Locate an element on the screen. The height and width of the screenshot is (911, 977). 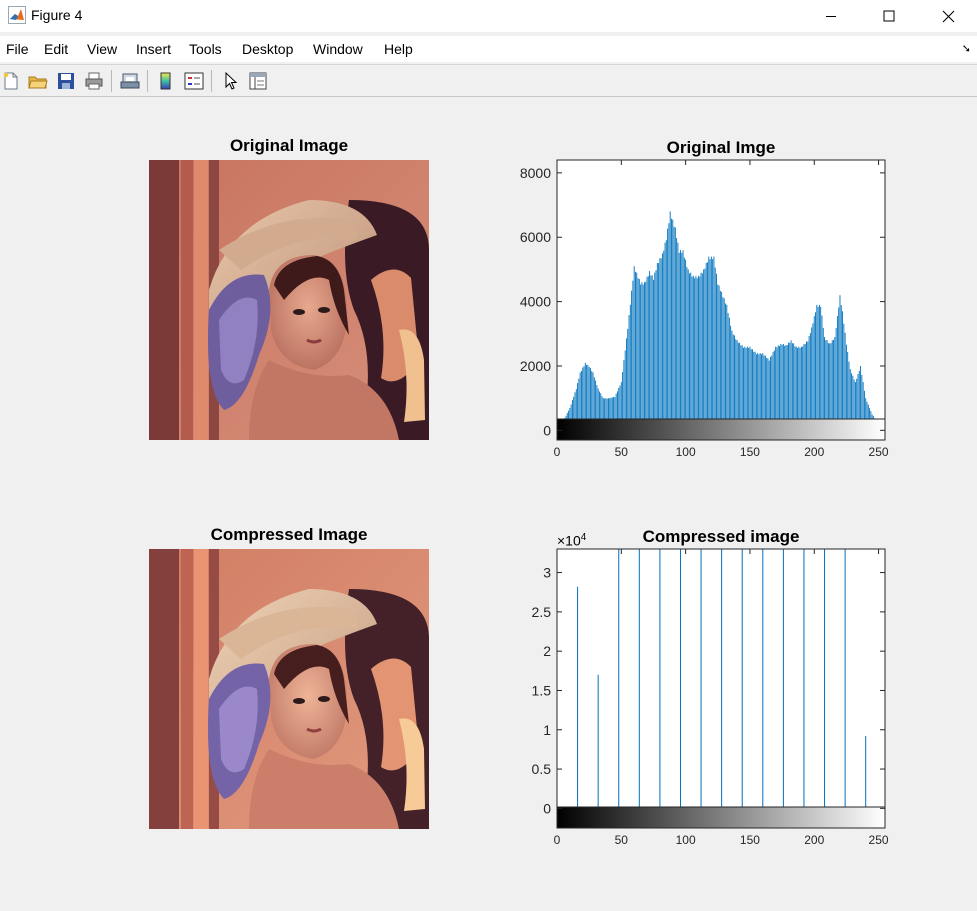
y-axis-exponent-label: ×10⁴ is located at coordinates (572, 540).